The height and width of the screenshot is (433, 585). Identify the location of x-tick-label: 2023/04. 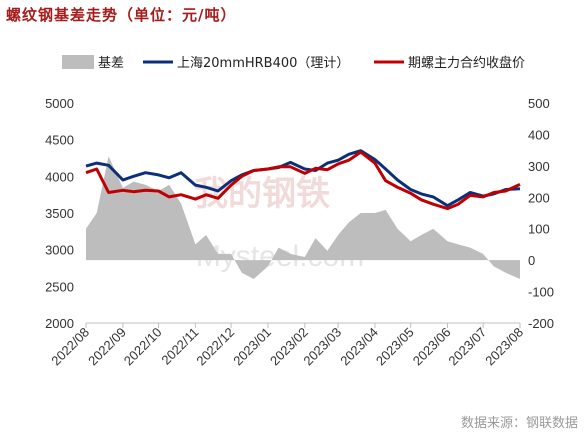
(359, 347).